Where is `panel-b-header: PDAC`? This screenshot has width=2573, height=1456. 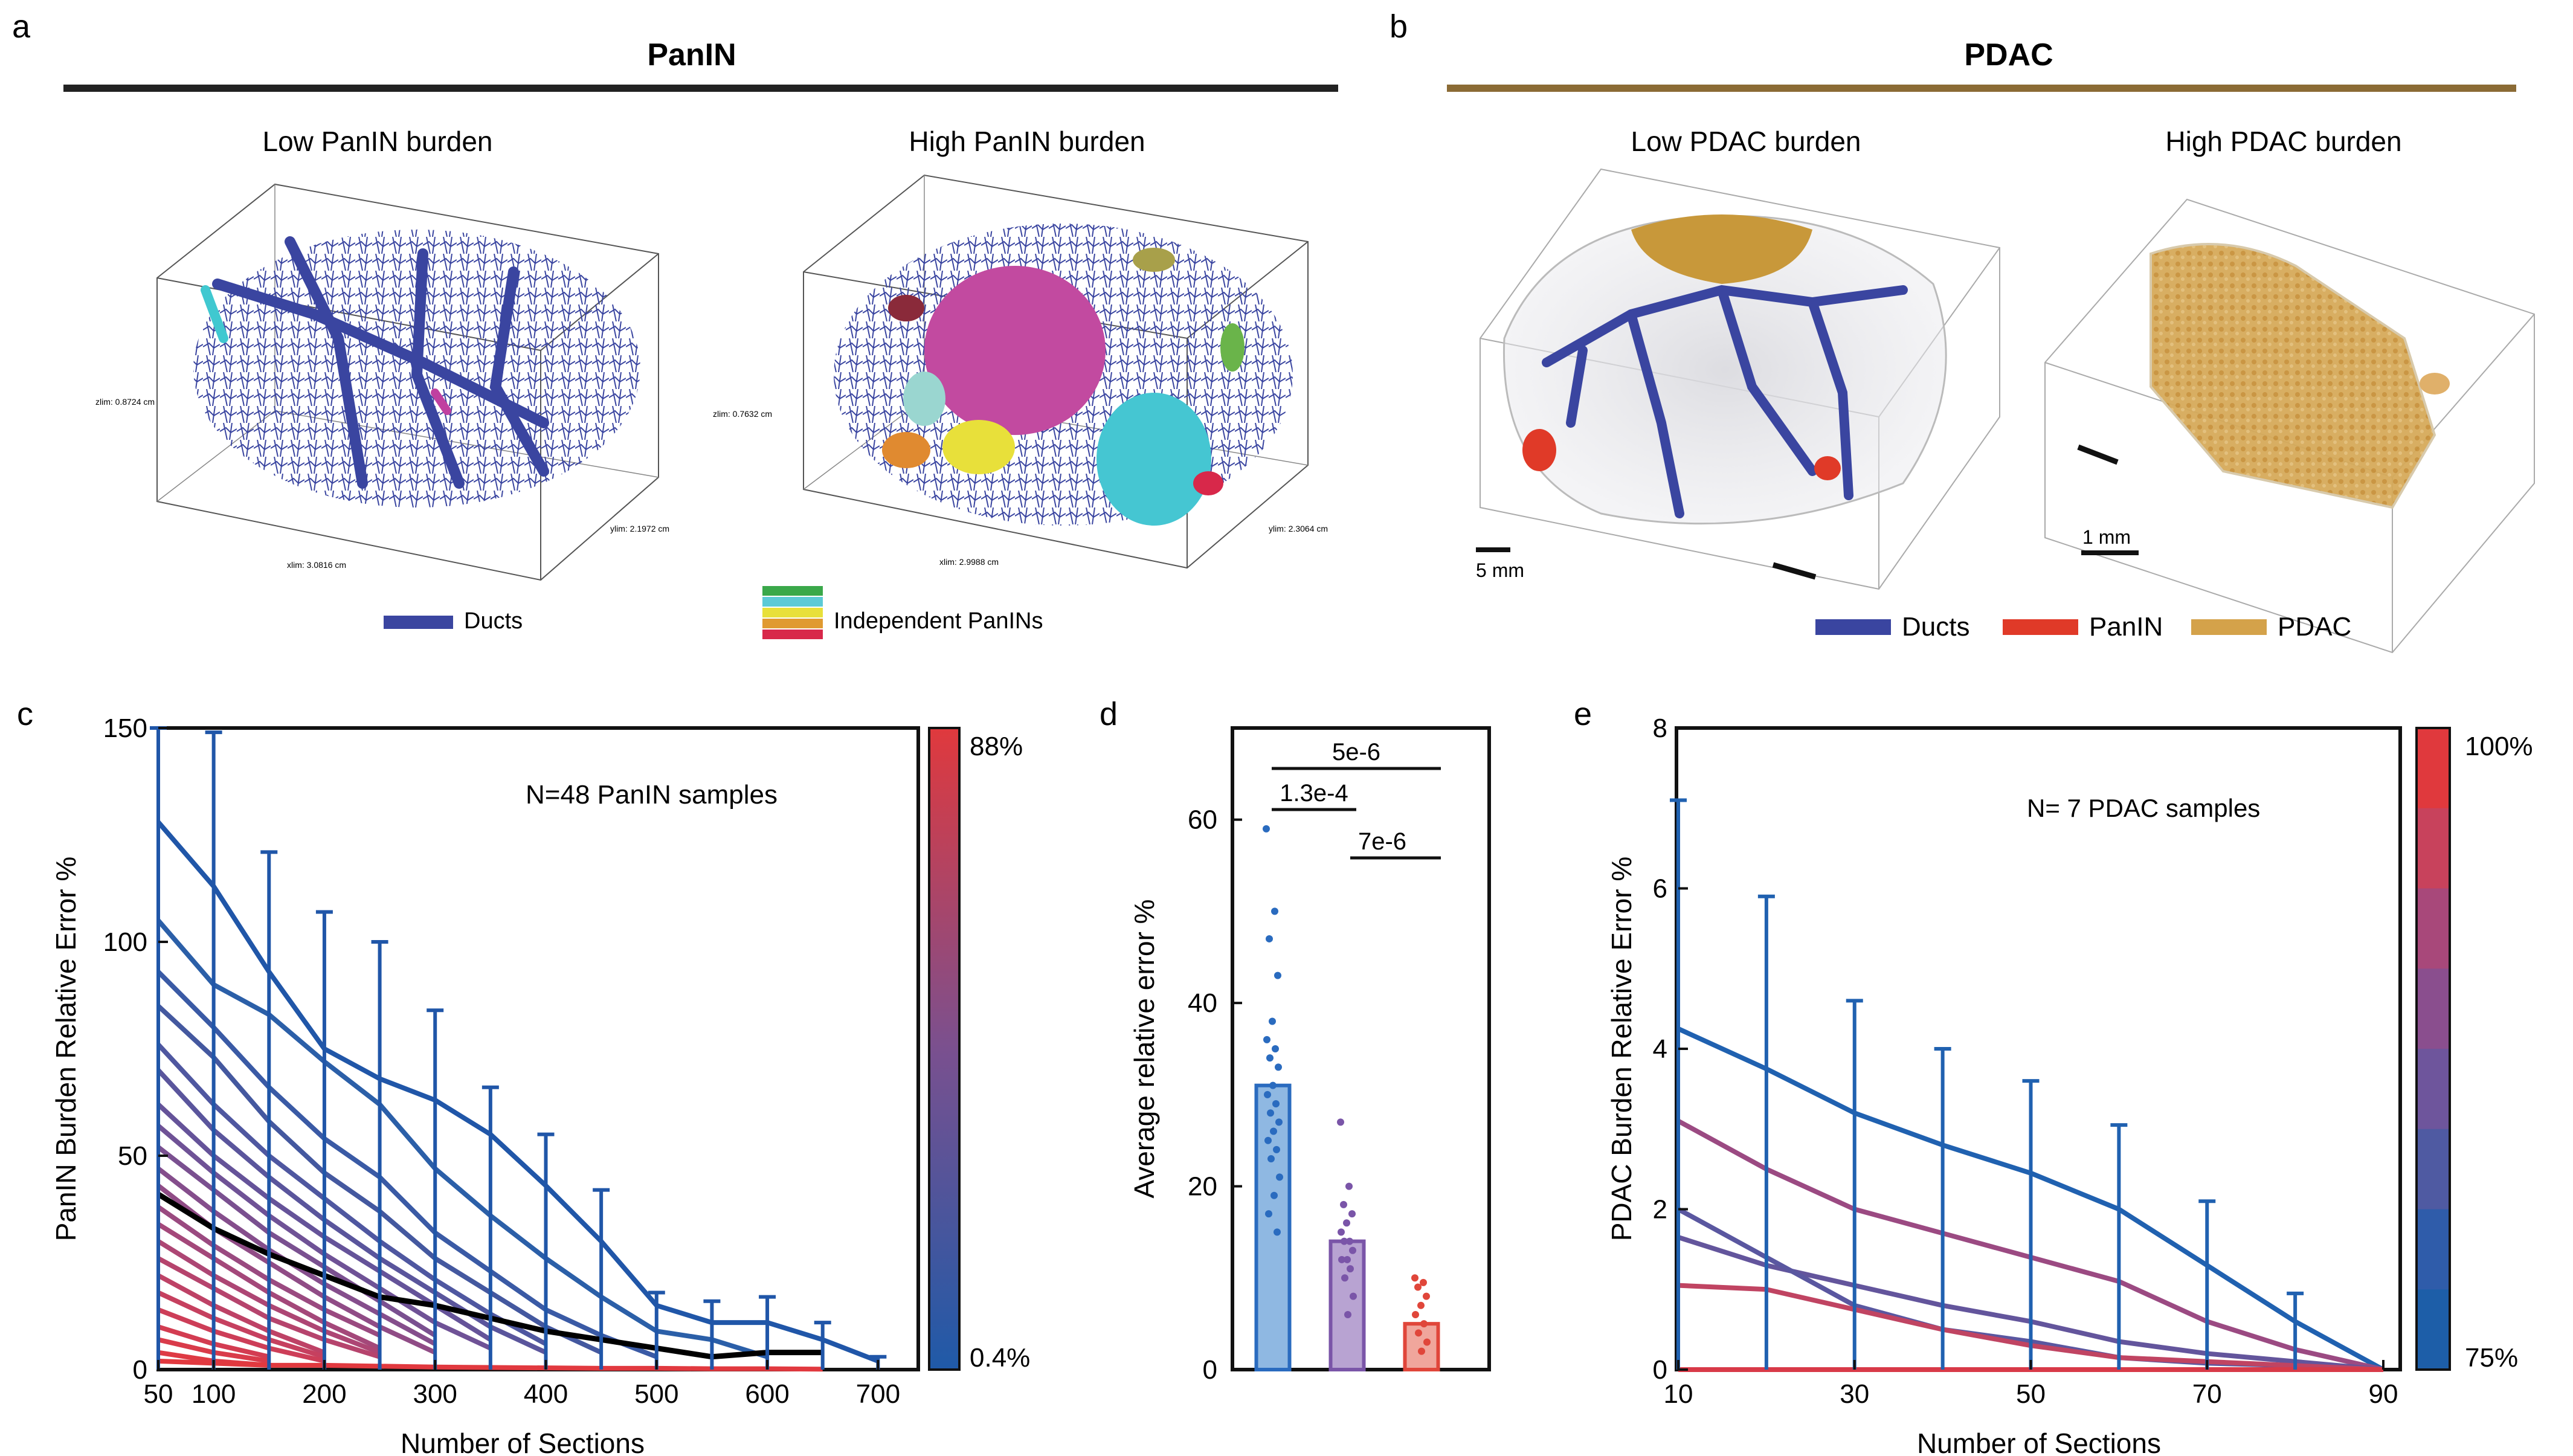 panel-b-header: PDAC is located at coordinates (2008, 54).